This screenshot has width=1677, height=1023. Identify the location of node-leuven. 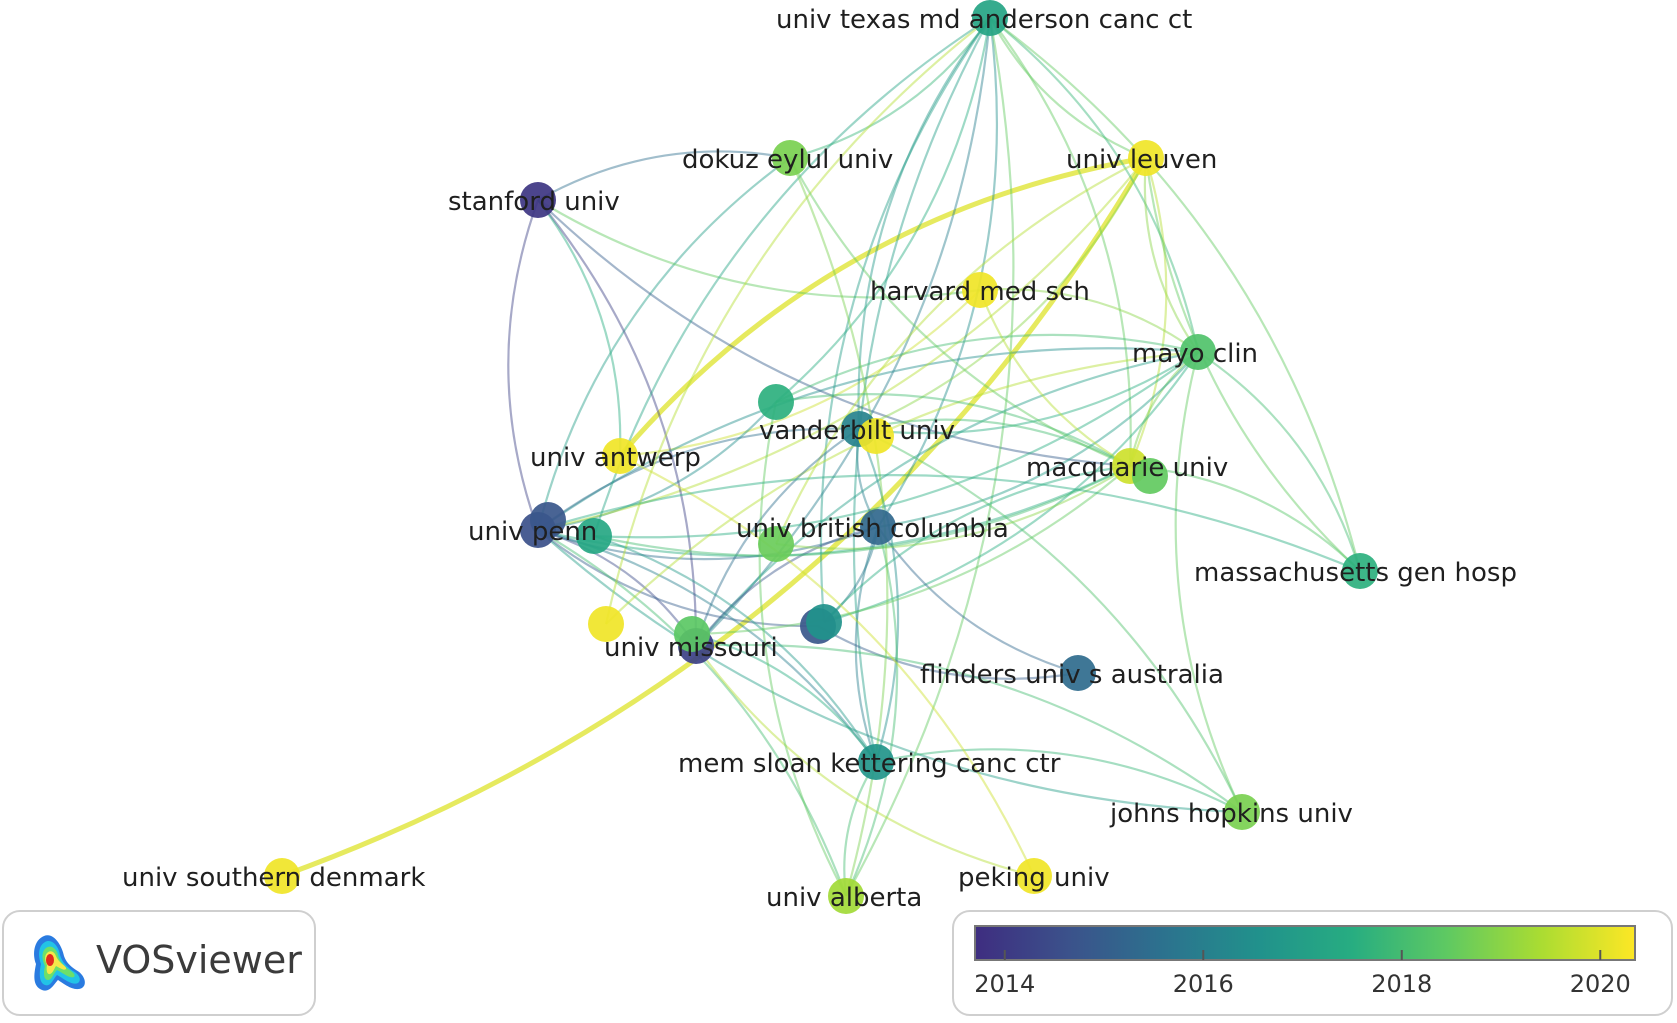
(1146, 158).